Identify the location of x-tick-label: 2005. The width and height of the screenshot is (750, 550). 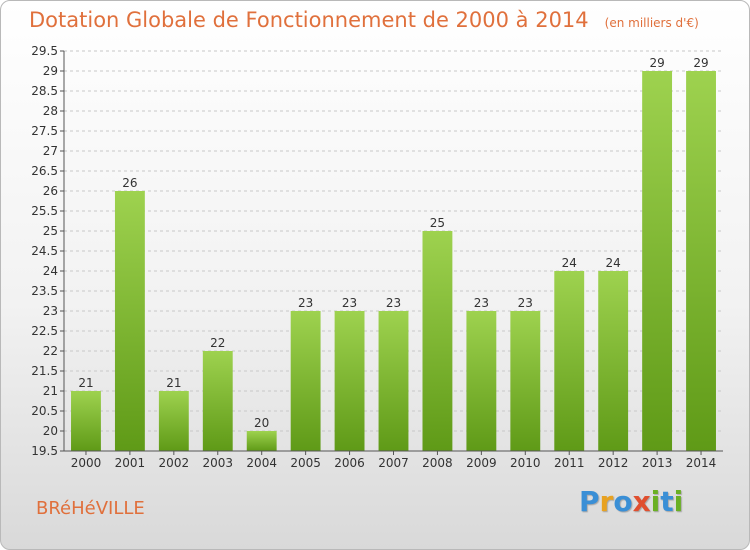
(305, 463).